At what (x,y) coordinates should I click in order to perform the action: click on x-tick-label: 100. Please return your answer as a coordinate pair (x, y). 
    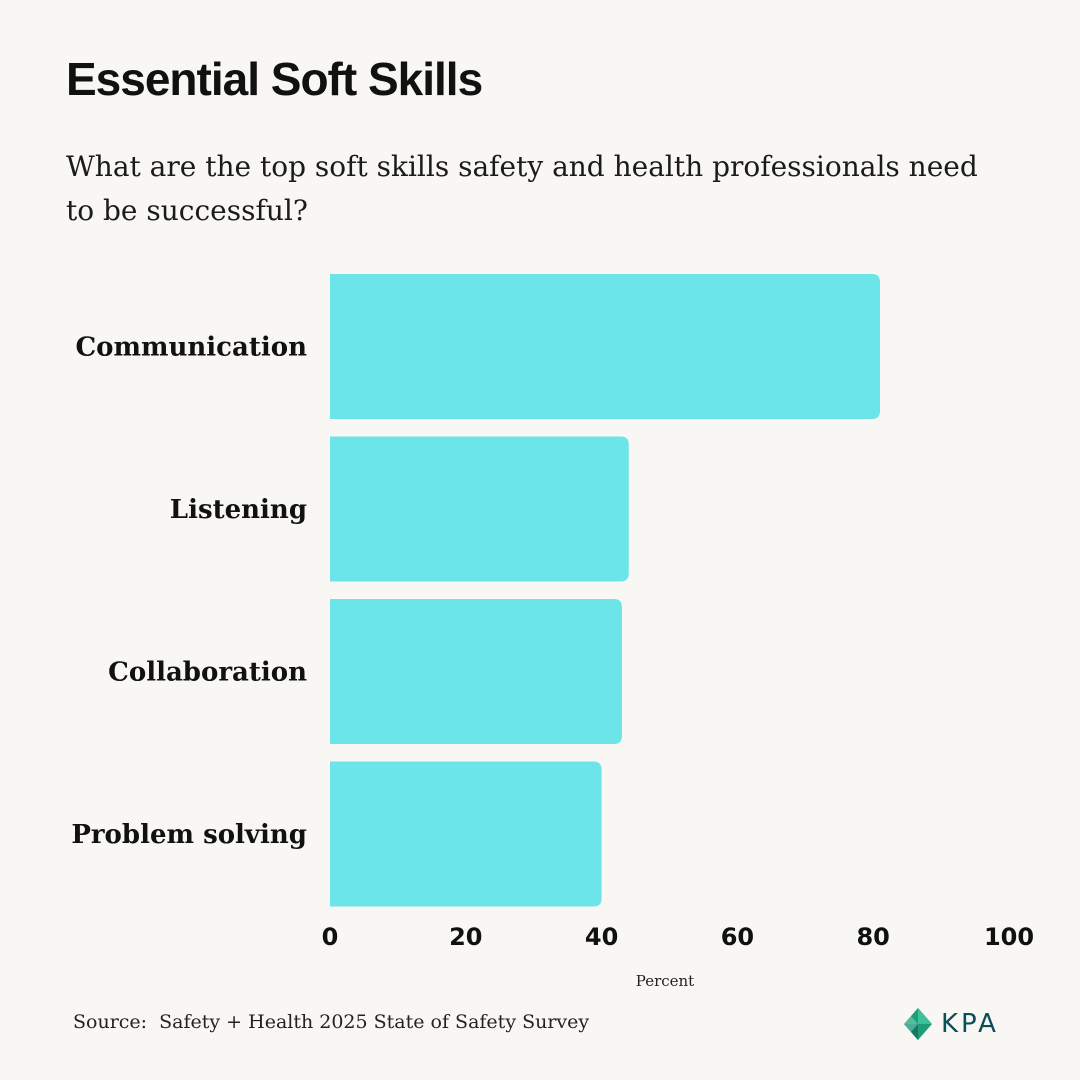
    Looking at the image, I should click on (1009, 937).